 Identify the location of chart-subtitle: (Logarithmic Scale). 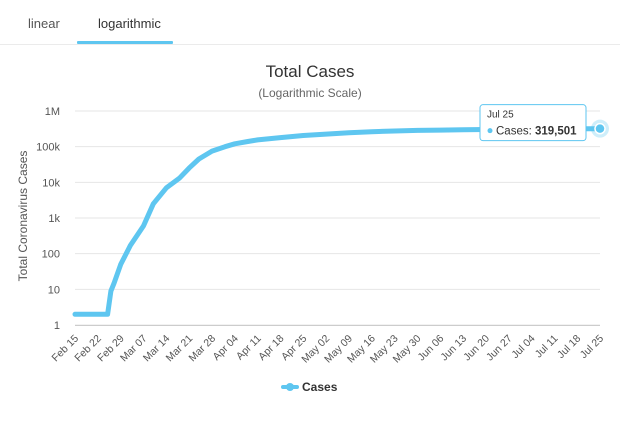
(309, 93).